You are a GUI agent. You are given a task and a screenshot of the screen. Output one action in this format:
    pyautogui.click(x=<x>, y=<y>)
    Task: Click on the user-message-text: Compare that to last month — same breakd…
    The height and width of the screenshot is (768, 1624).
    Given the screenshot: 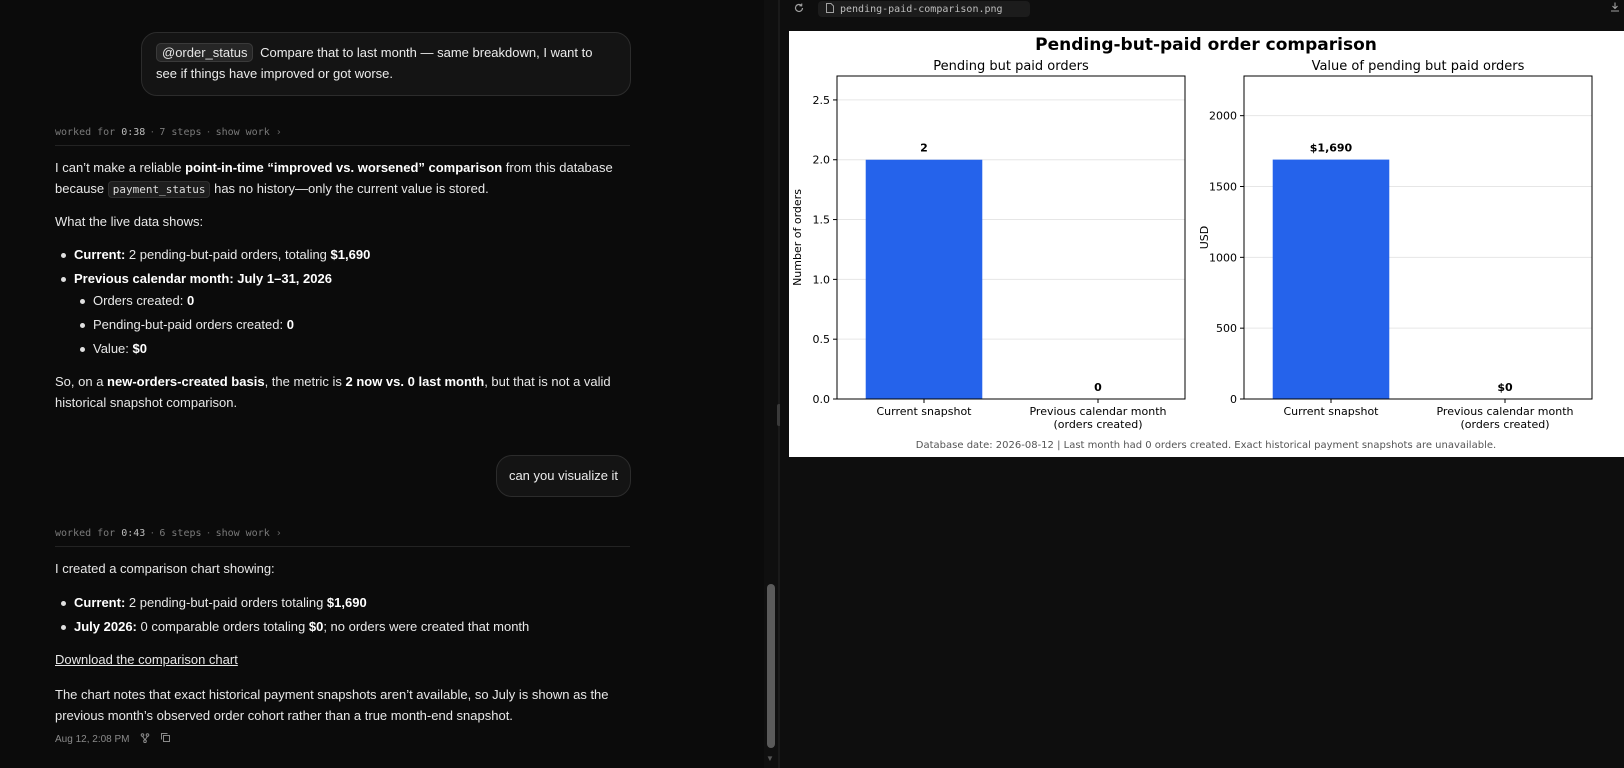 What is the action you would take?
    pyautogui.click(x=374, y=63)
    